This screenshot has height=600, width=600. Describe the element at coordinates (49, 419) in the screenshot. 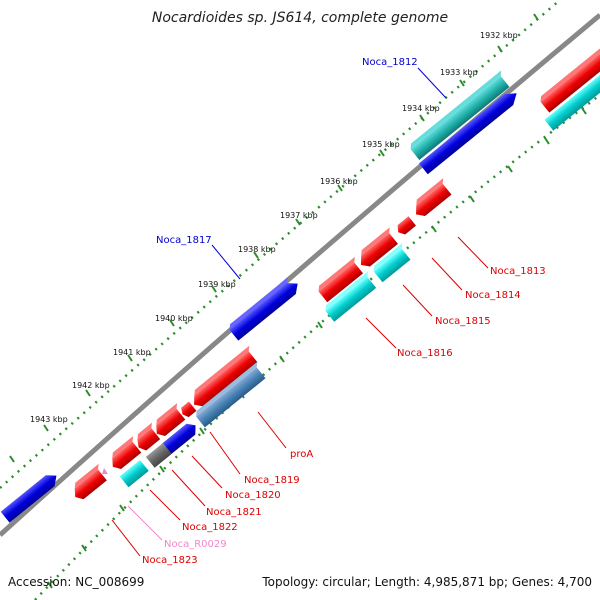

I see `tick-label: 1943 kbp` at that location.